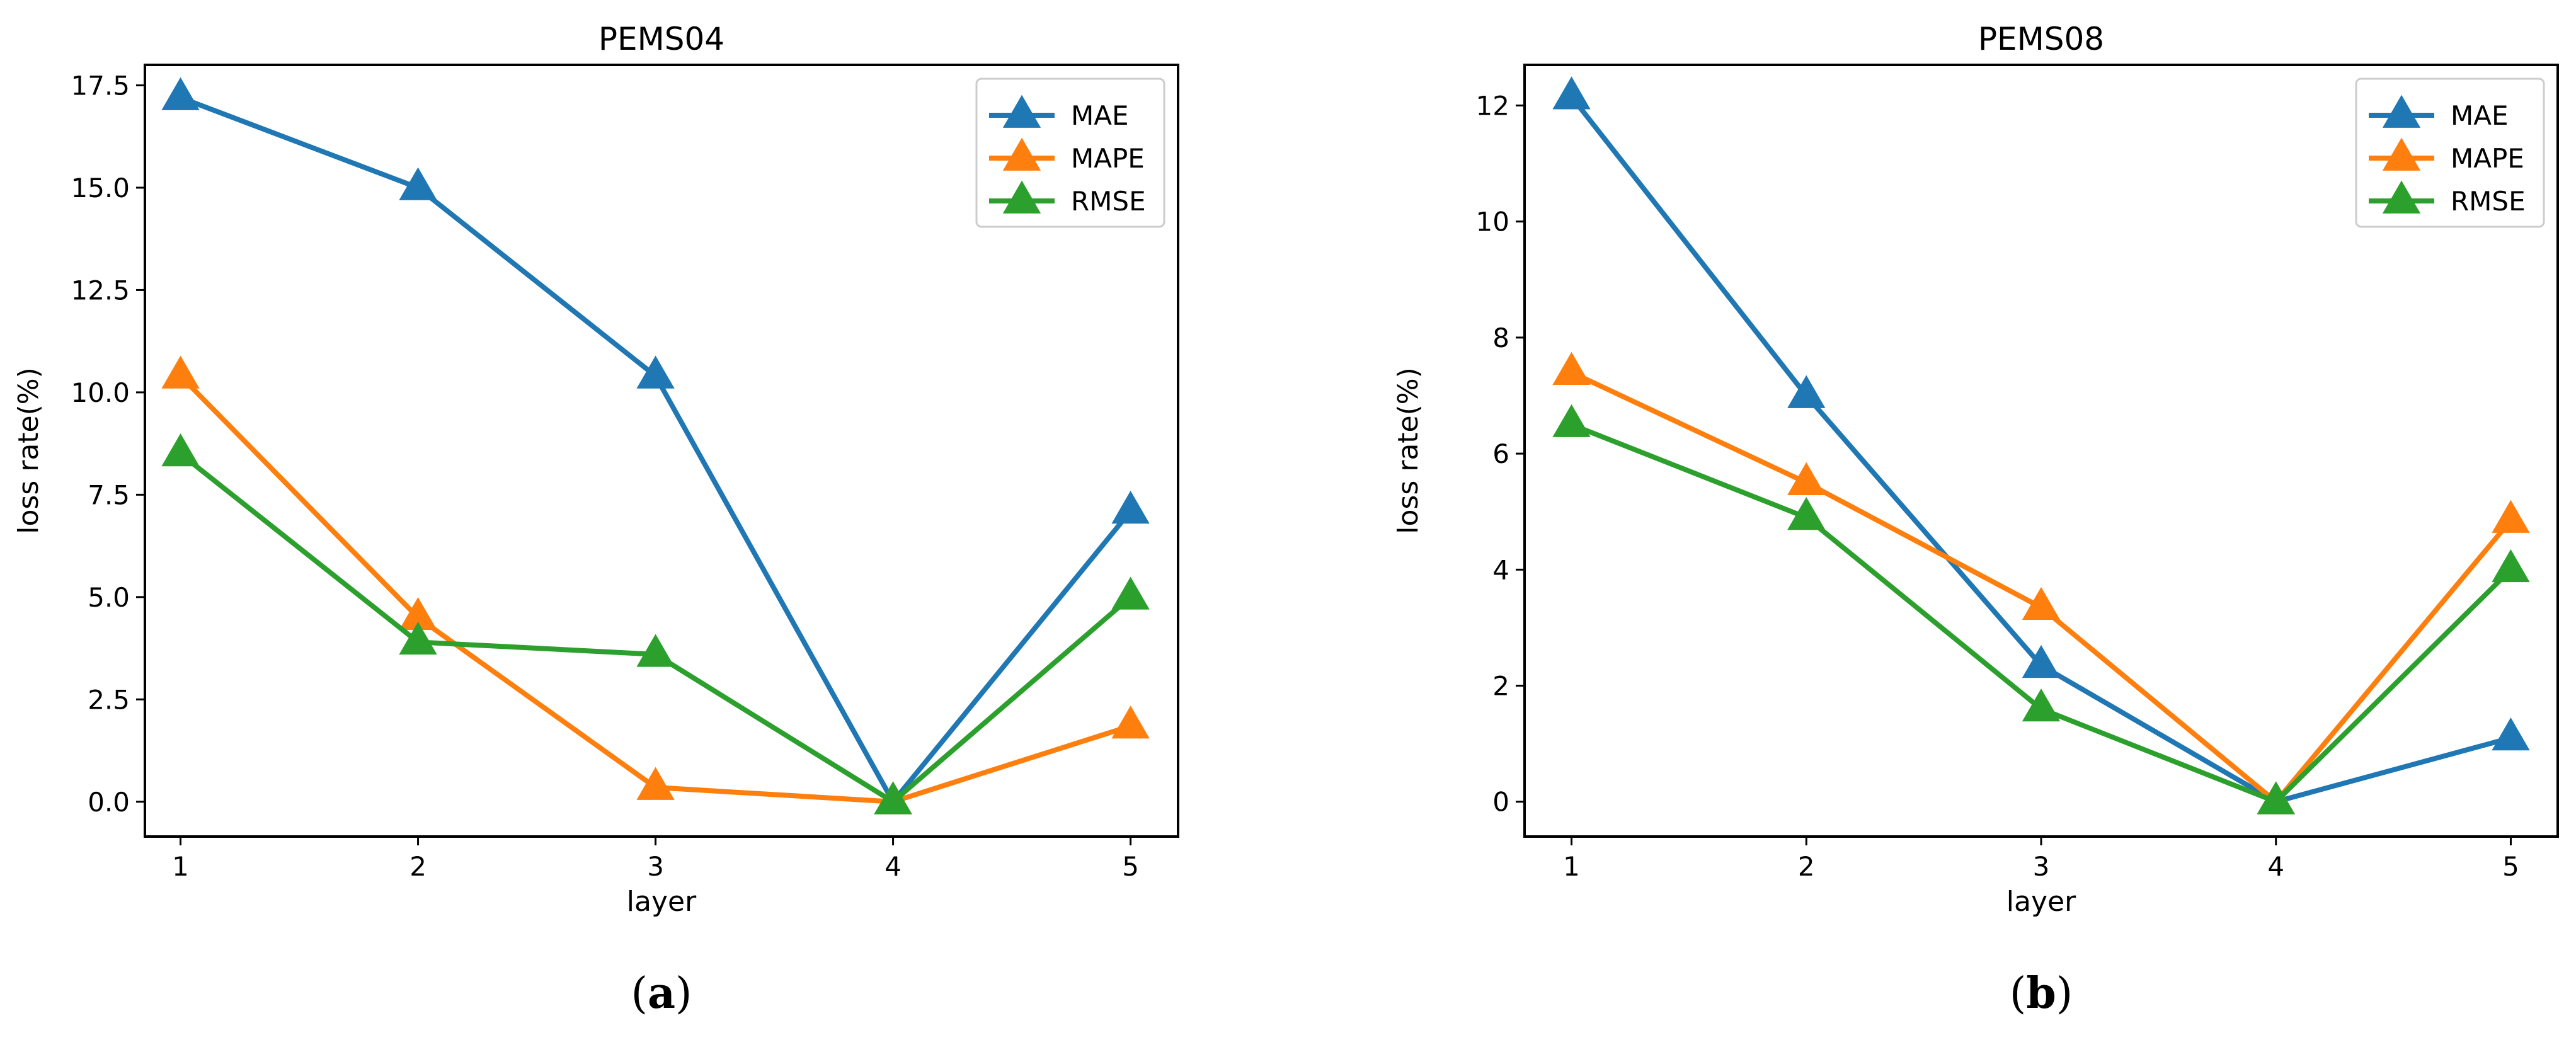 This screenshot has height=1040, width=2576. I want to click on caption-letter: b, so click(2041, 993).